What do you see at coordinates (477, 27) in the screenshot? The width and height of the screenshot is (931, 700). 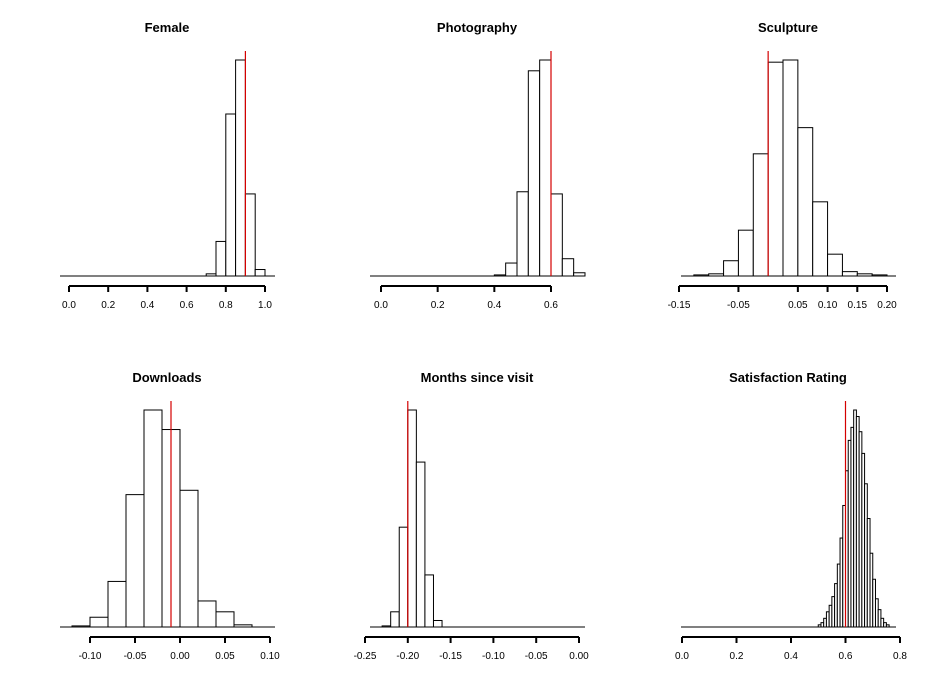 I see `panel-title: Photography` at bounding box center [477, 27].